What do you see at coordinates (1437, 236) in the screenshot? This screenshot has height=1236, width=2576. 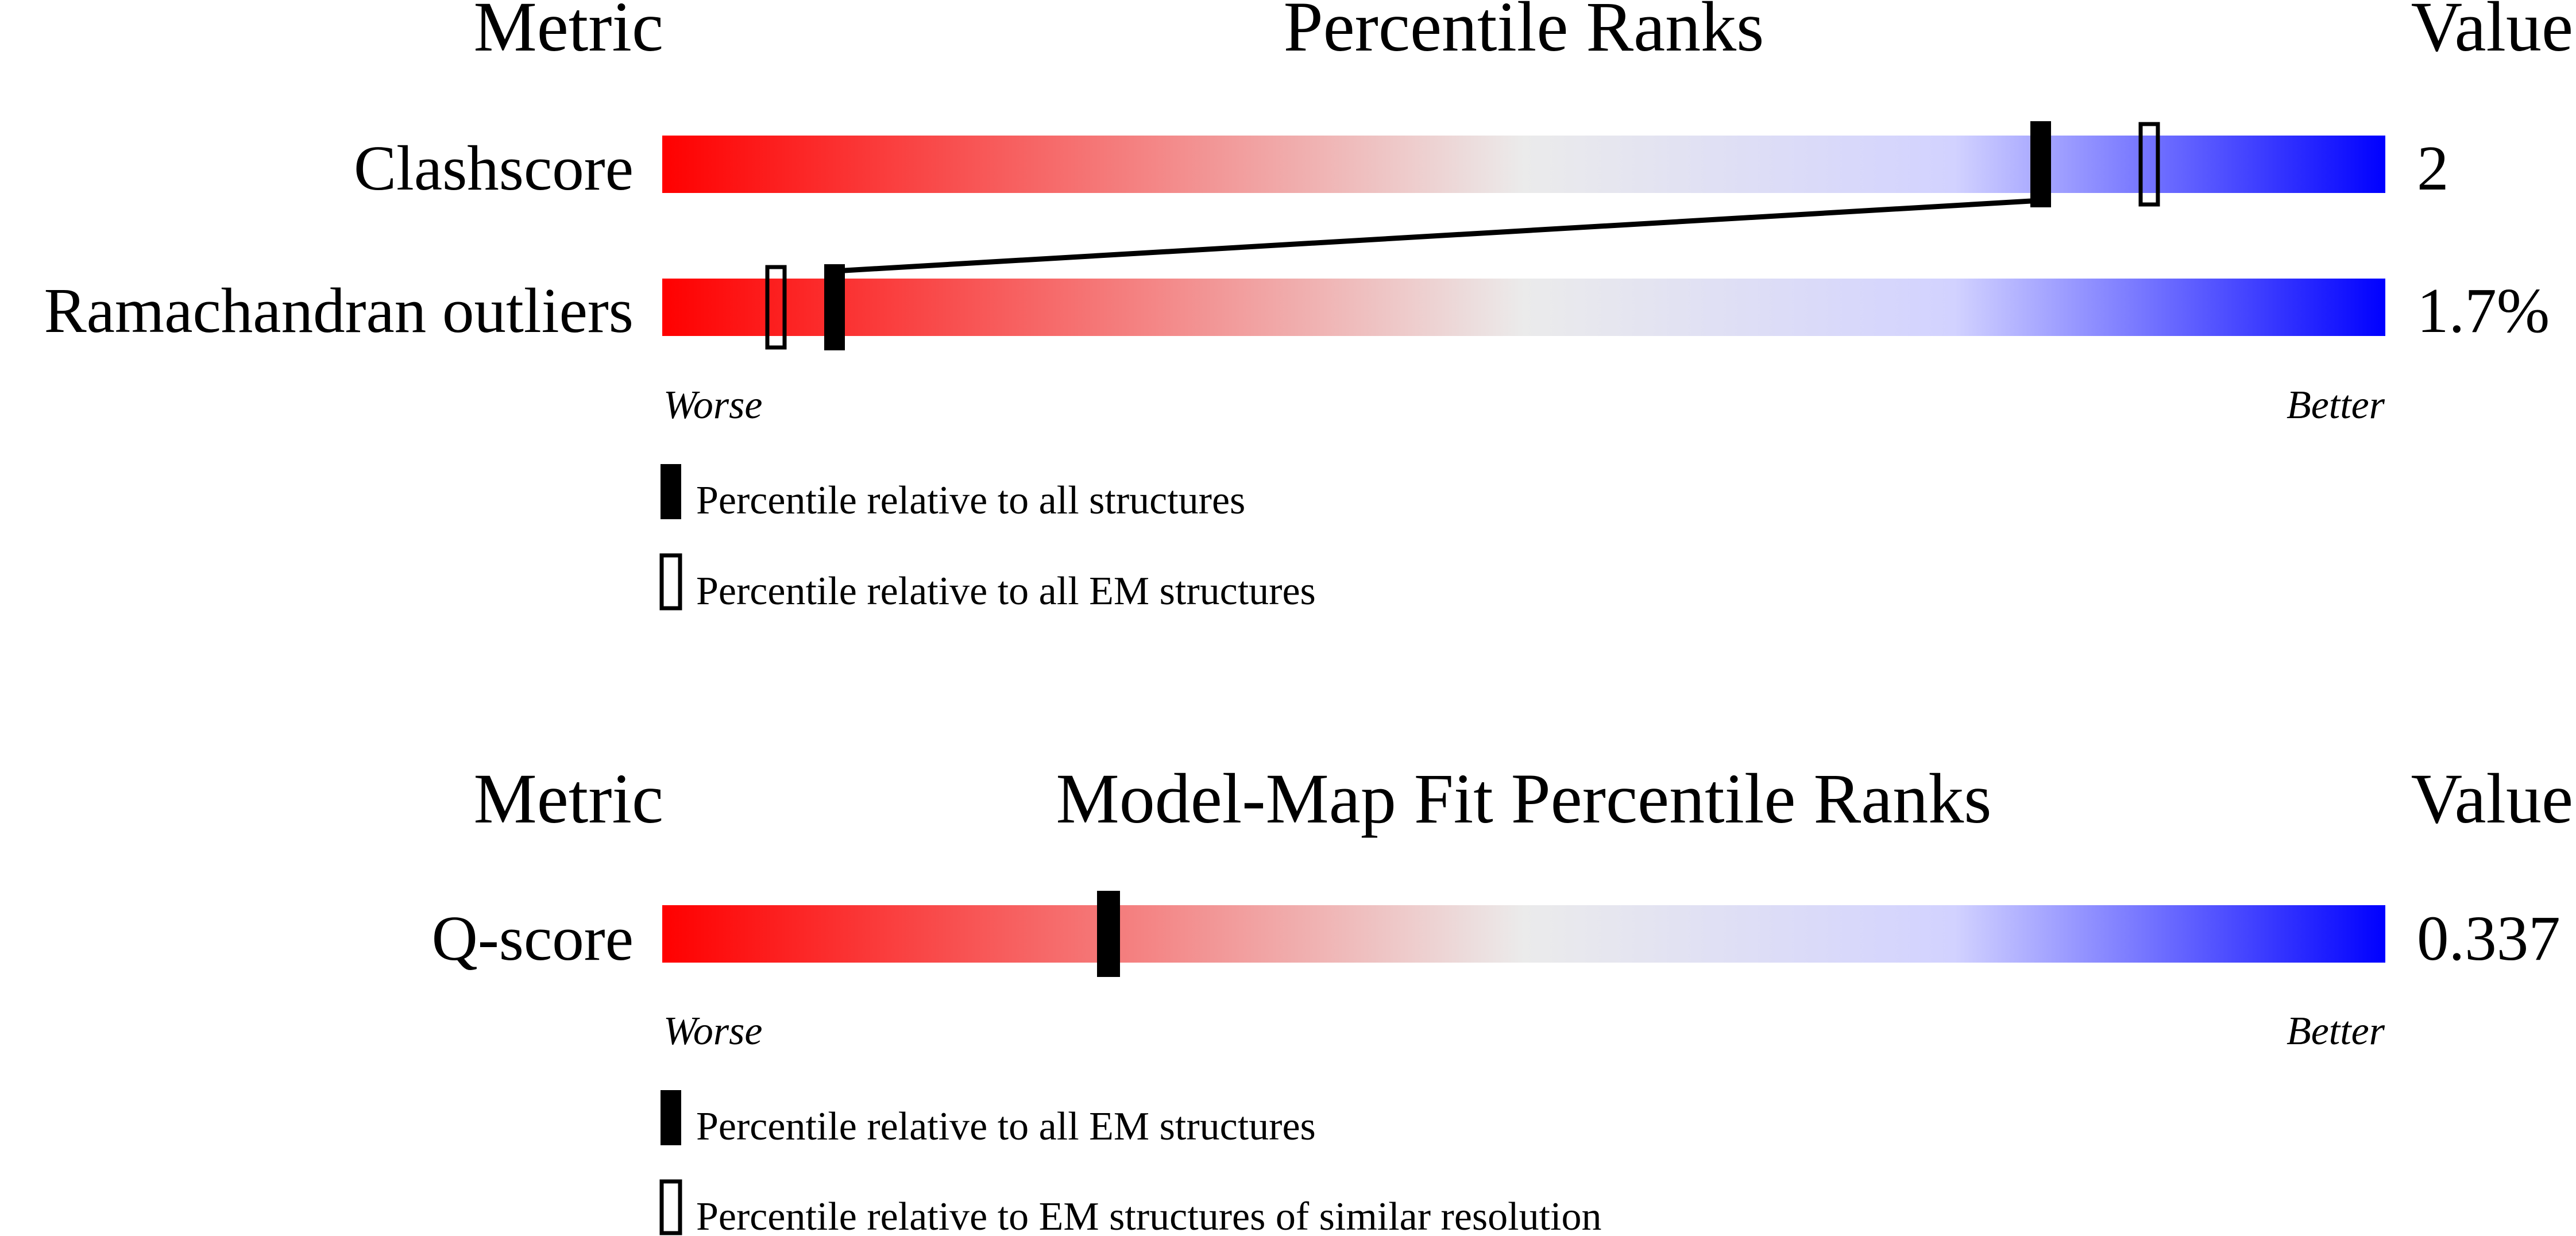 I see `percentile-connector-line` at bounding box center [1437, 236].